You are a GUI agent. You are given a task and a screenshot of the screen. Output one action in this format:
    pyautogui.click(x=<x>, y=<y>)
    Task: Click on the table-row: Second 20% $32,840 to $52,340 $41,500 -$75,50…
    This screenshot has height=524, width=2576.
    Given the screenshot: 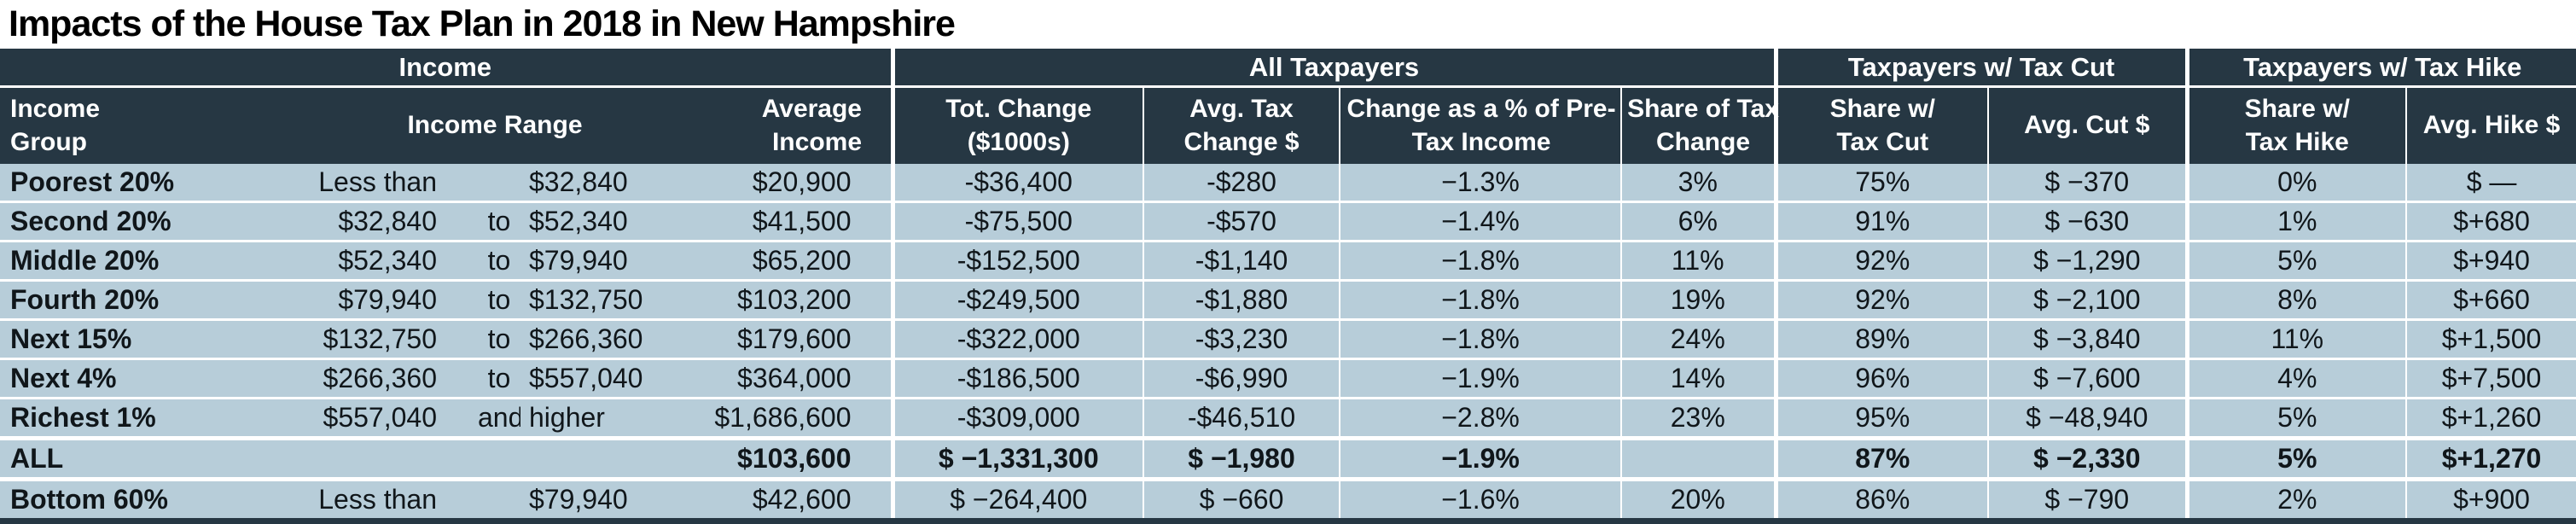 What is the action you would take?
    pyautogui.click(x=1288, y=221)
    